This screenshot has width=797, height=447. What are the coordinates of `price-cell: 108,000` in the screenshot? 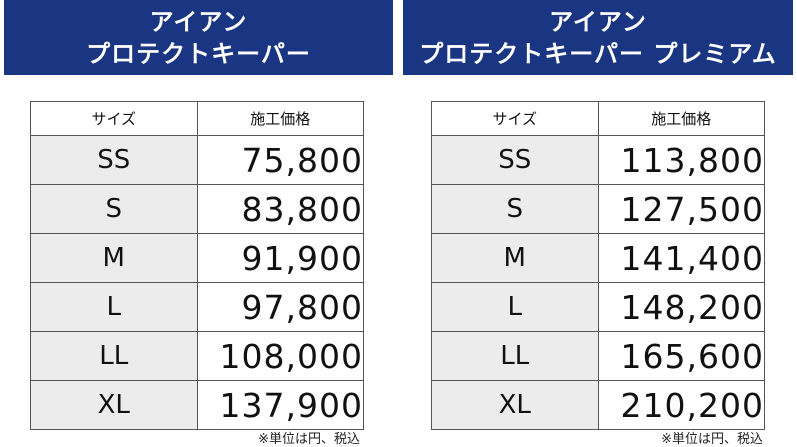 It's located at (280, 356).